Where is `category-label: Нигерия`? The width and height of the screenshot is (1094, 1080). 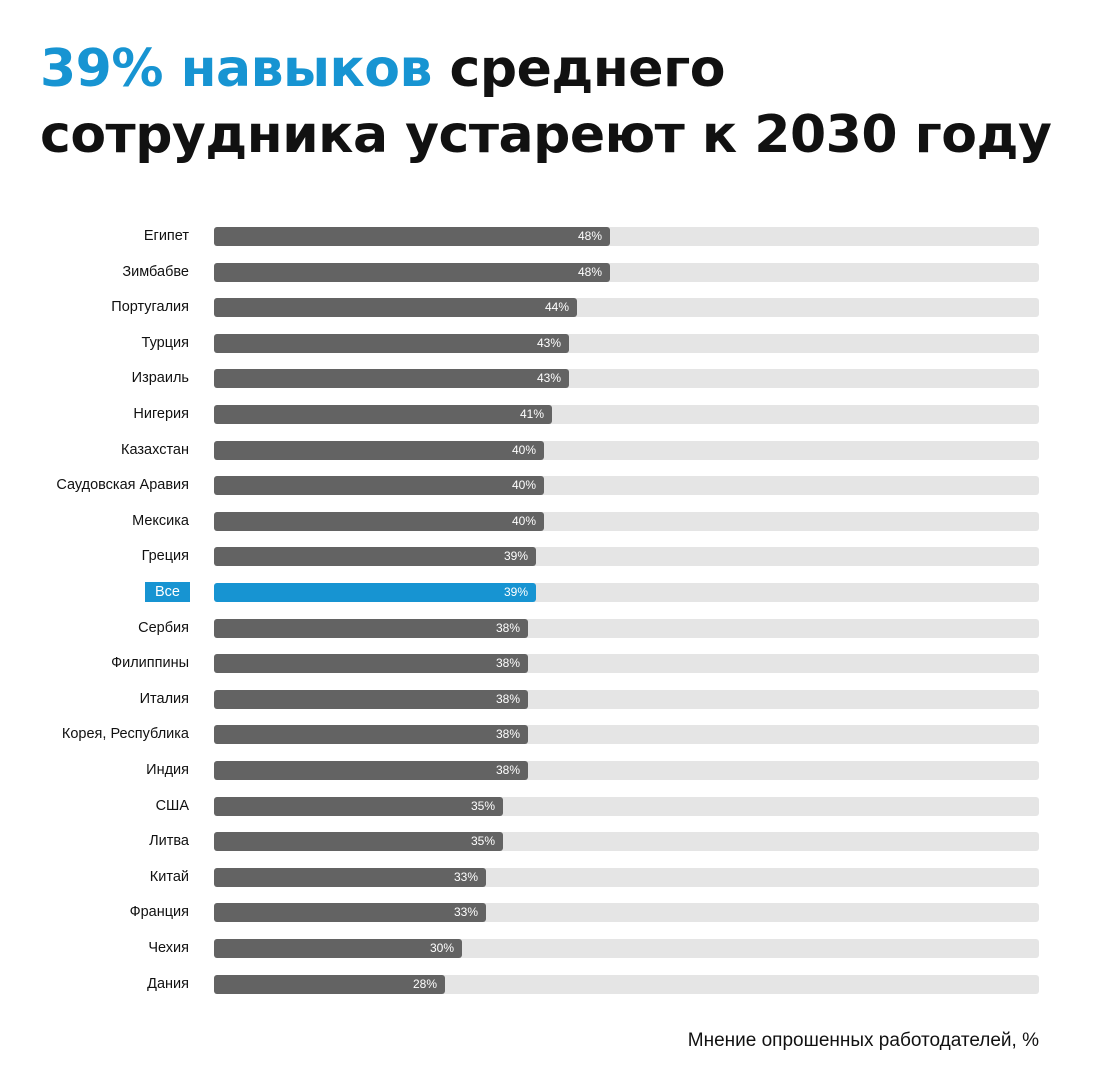 category-label: Нигерия is located at coordinates (161, 414).